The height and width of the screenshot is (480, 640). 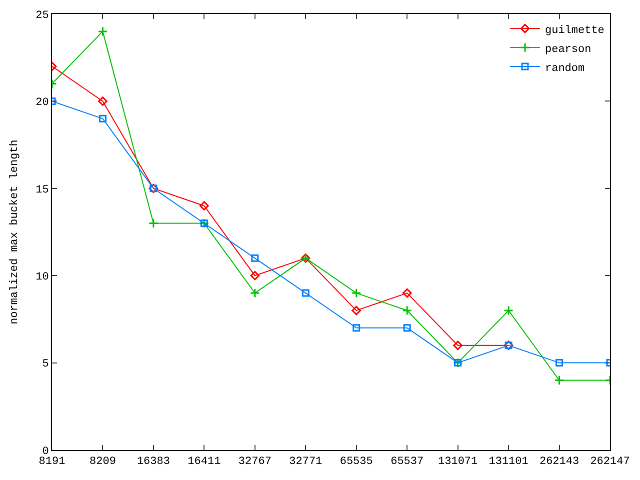 What do you see at coordinates (42, 190) in the screenshot?
I see `y-tick-label: 15` at bounding box center [42, 190].